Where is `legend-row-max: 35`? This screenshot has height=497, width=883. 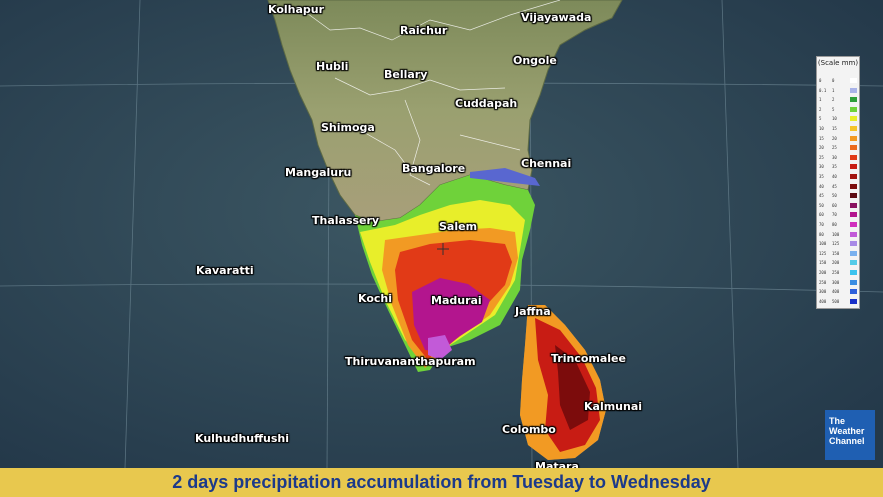 legend-row-max: 35 is located at coordinates (834, 167).